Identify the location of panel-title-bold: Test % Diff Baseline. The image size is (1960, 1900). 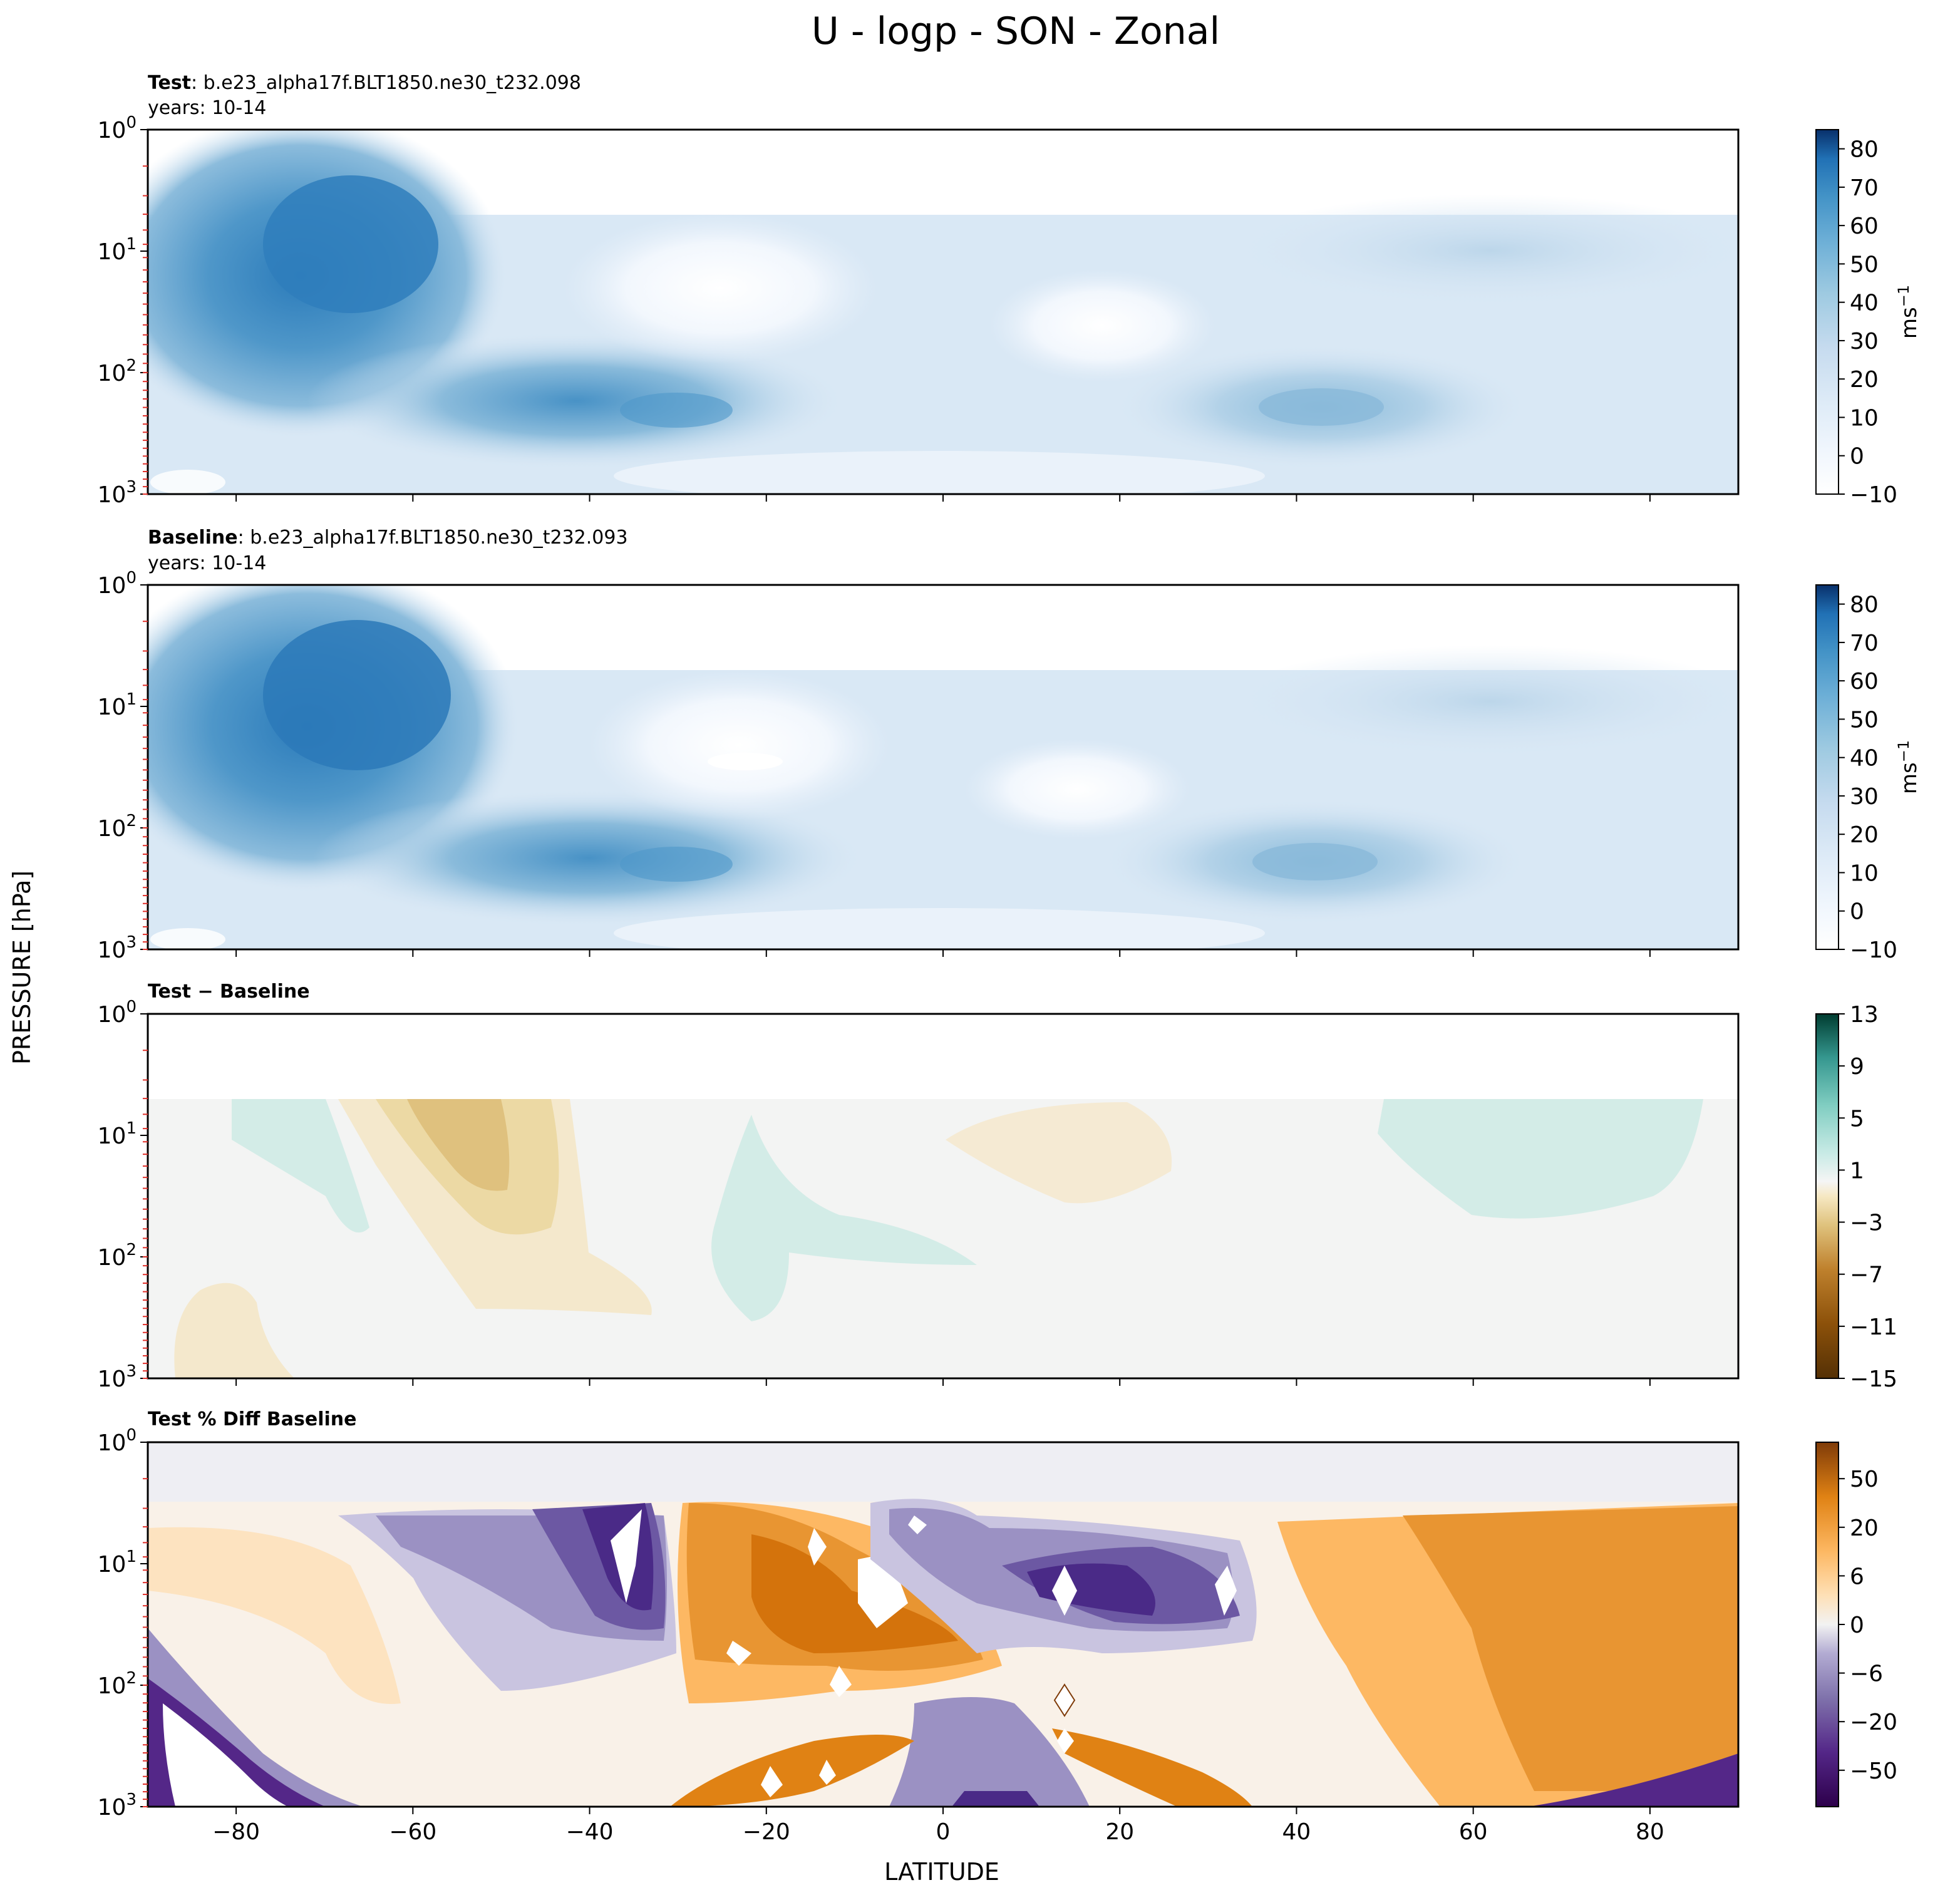
(252, 1419).